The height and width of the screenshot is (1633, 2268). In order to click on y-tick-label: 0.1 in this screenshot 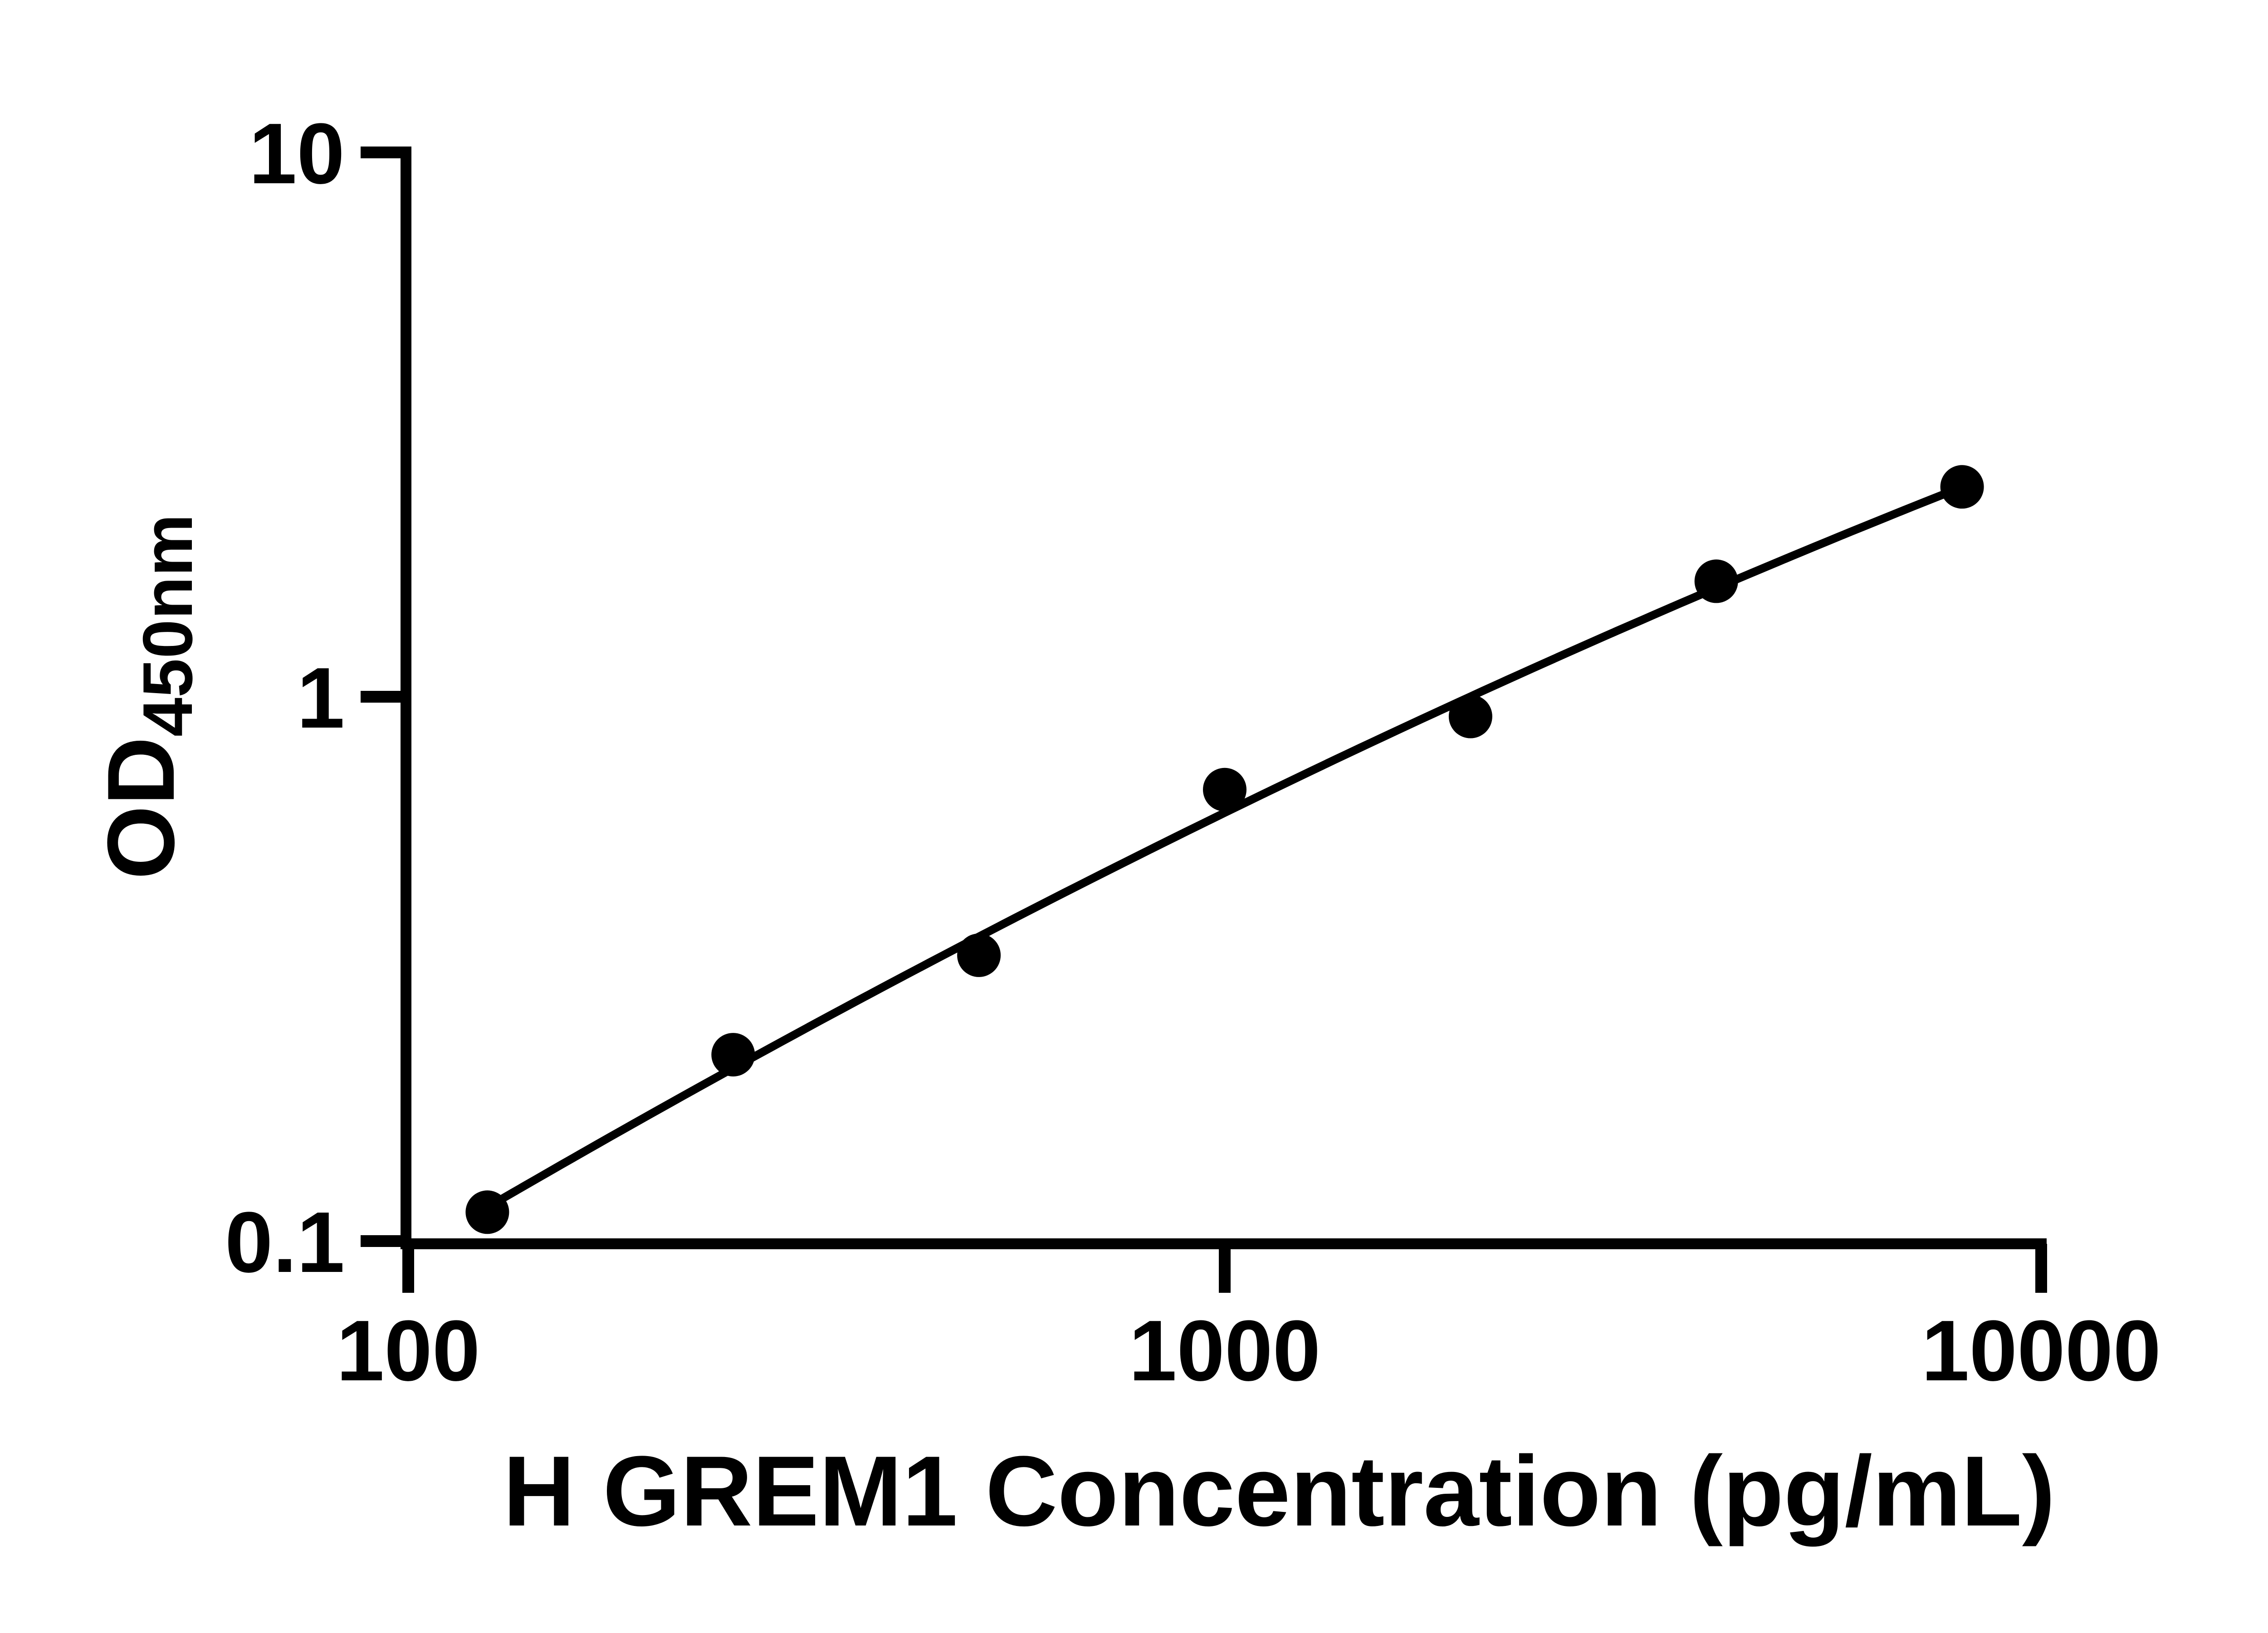, I will do `click(285, 1242)`.